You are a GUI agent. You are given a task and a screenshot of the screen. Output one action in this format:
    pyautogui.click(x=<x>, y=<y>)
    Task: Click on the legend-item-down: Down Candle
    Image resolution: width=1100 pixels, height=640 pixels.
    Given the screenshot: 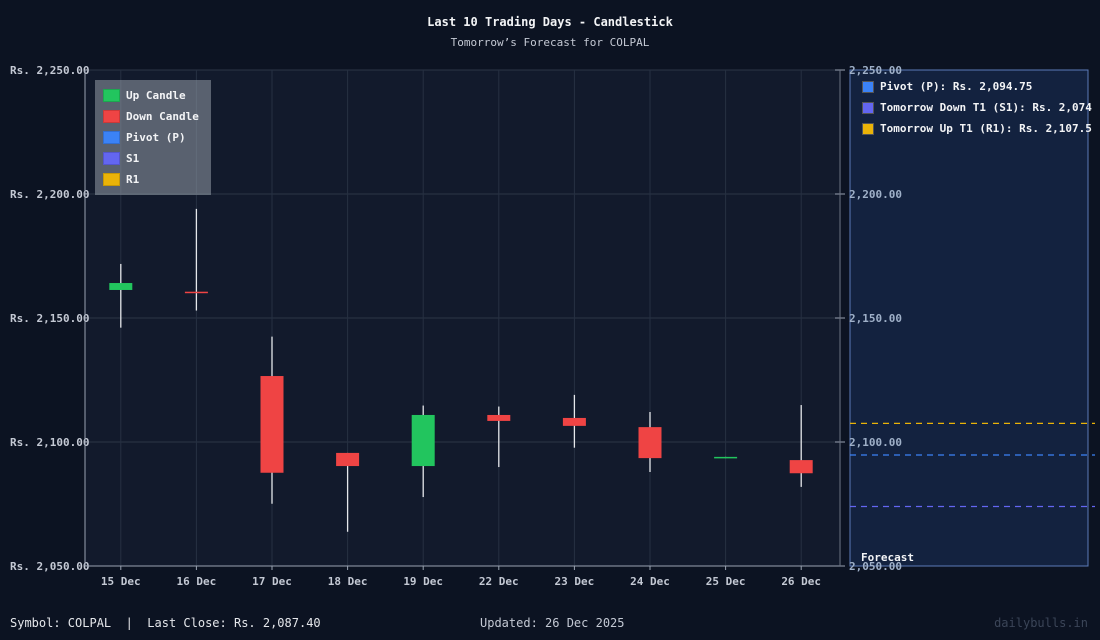 What is the action you would take?
    pyautogui.click(x=151, y=116)
    